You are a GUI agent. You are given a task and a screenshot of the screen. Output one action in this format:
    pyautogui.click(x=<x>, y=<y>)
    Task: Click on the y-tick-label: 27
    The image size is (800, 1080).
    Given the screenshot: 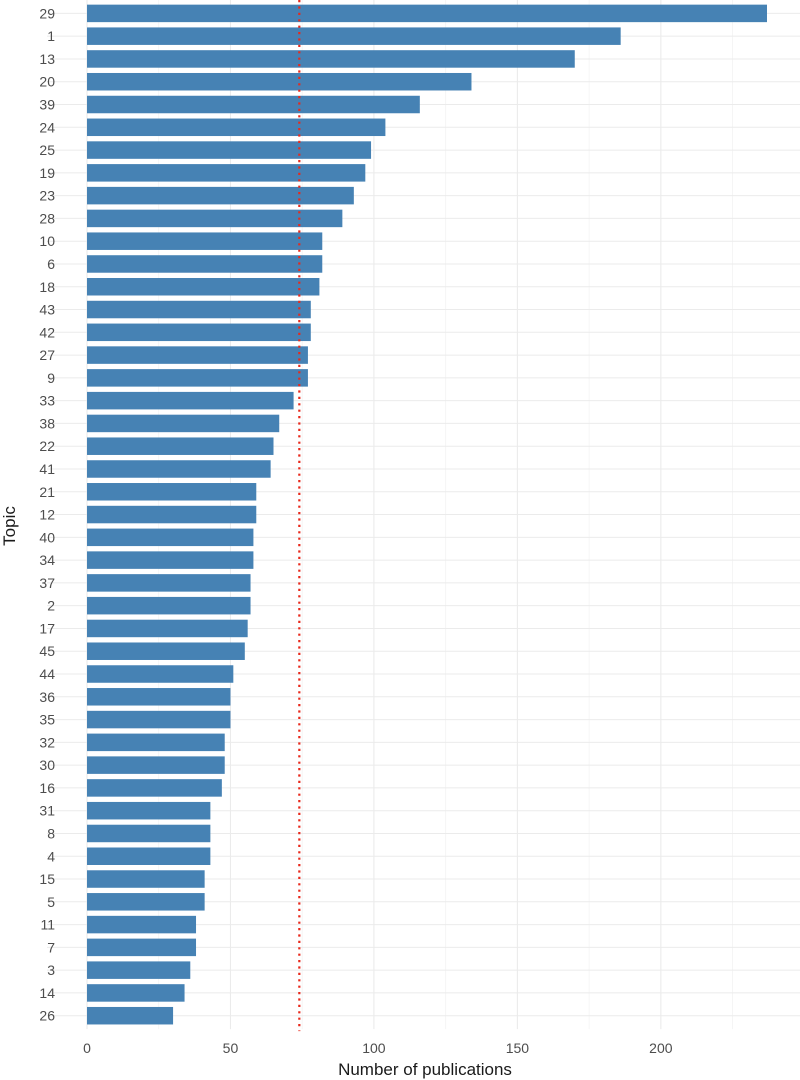 What is the action you would take?
    pyautogui.click(x=47, y=355)
    